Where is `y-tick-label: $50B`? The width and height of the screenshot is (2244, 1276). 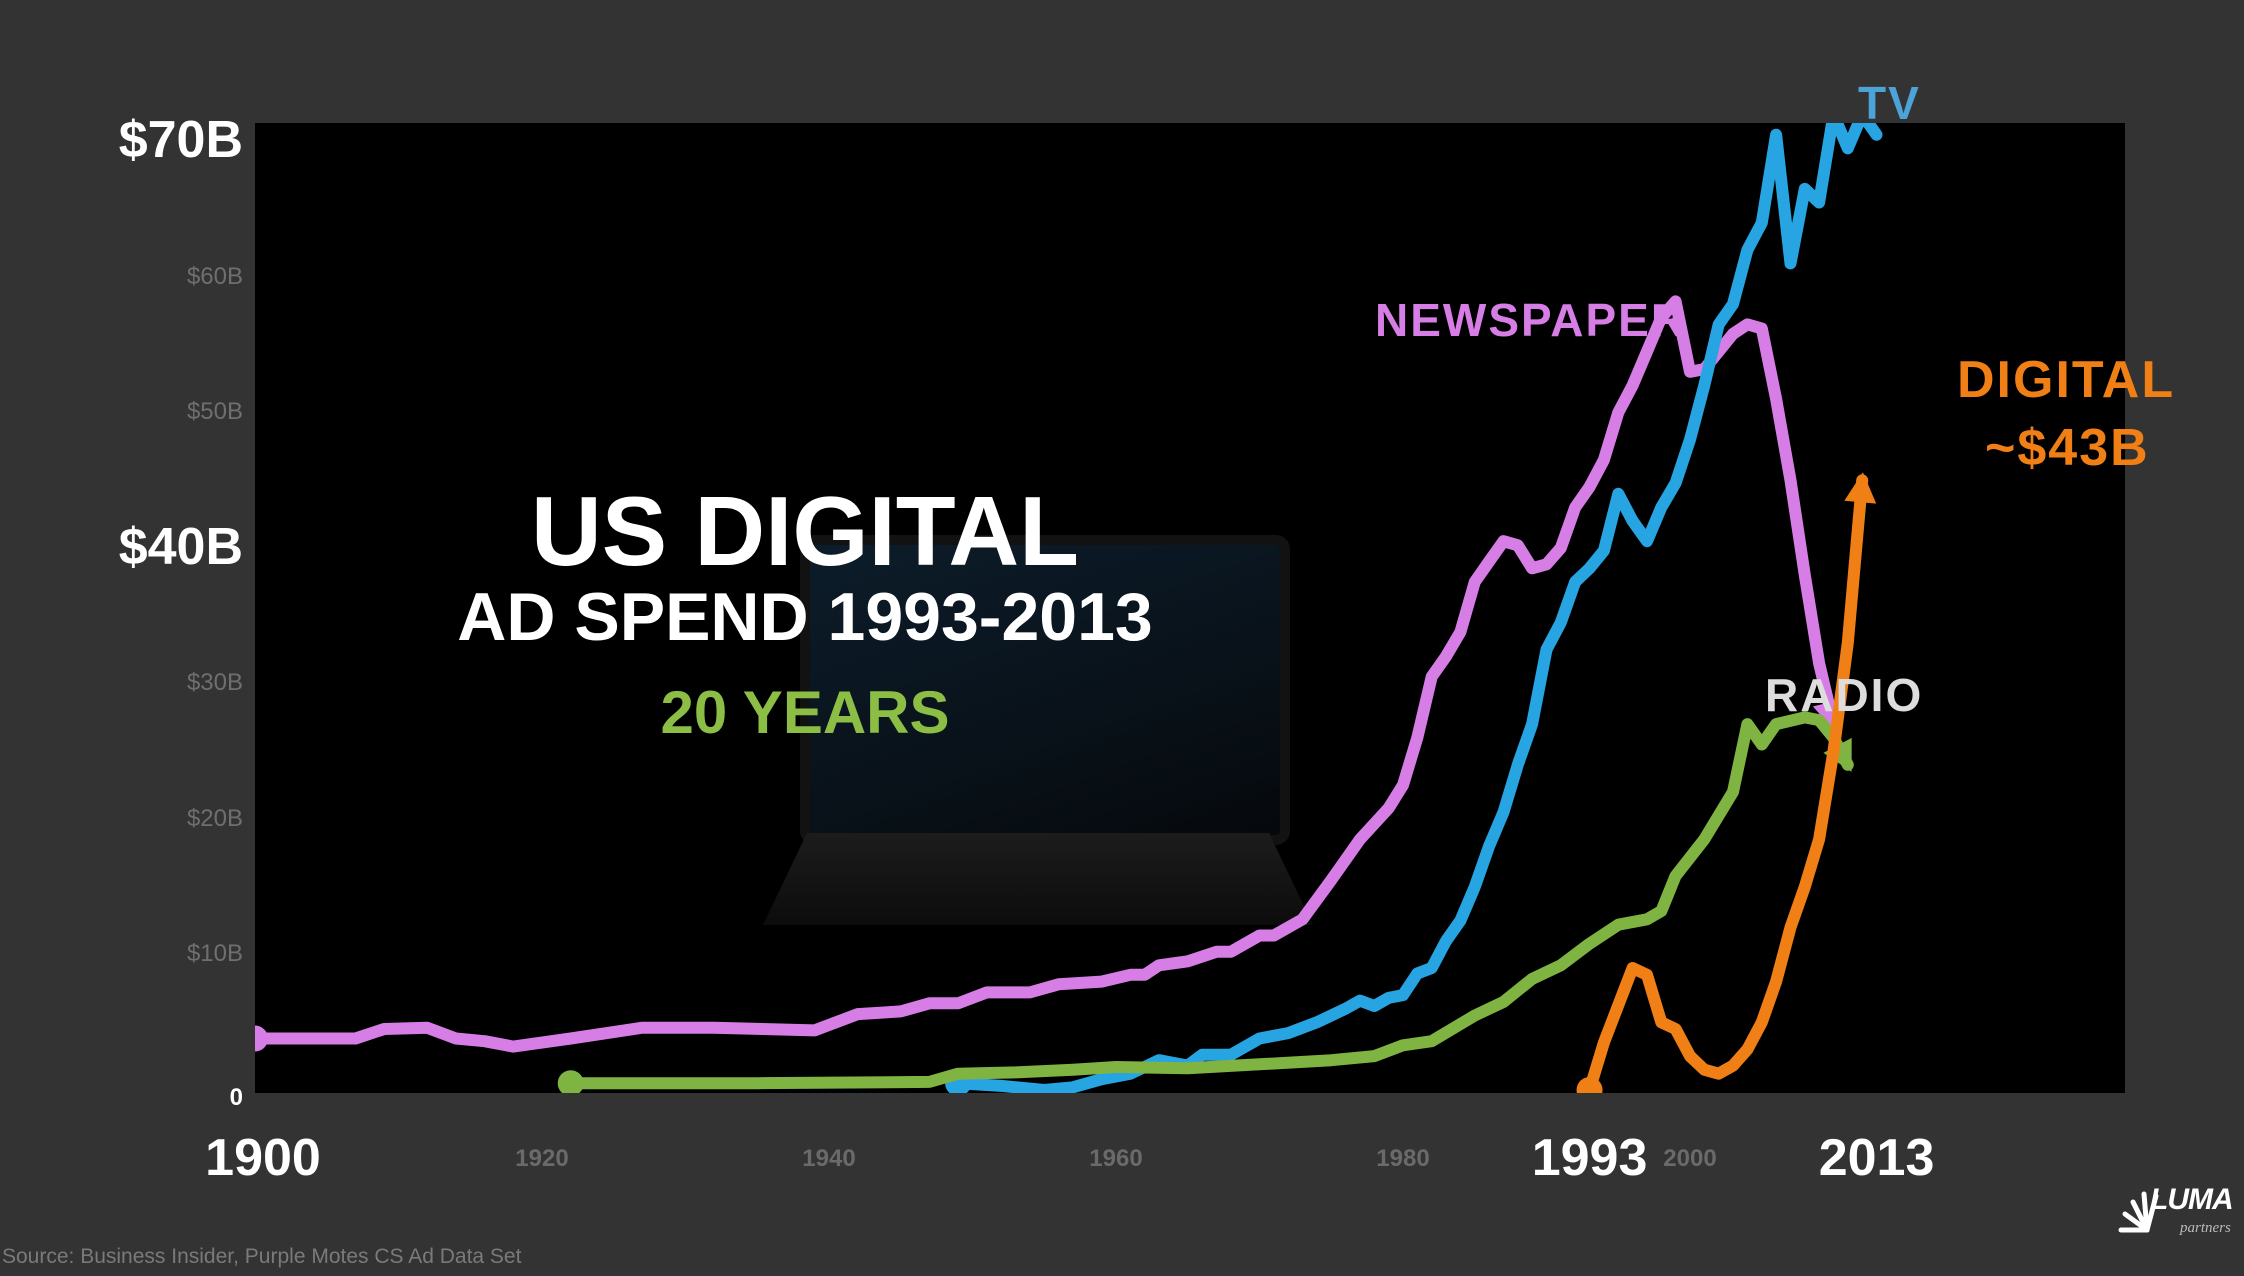
y-tick-label: $50B is located at coordinates (214, 412).